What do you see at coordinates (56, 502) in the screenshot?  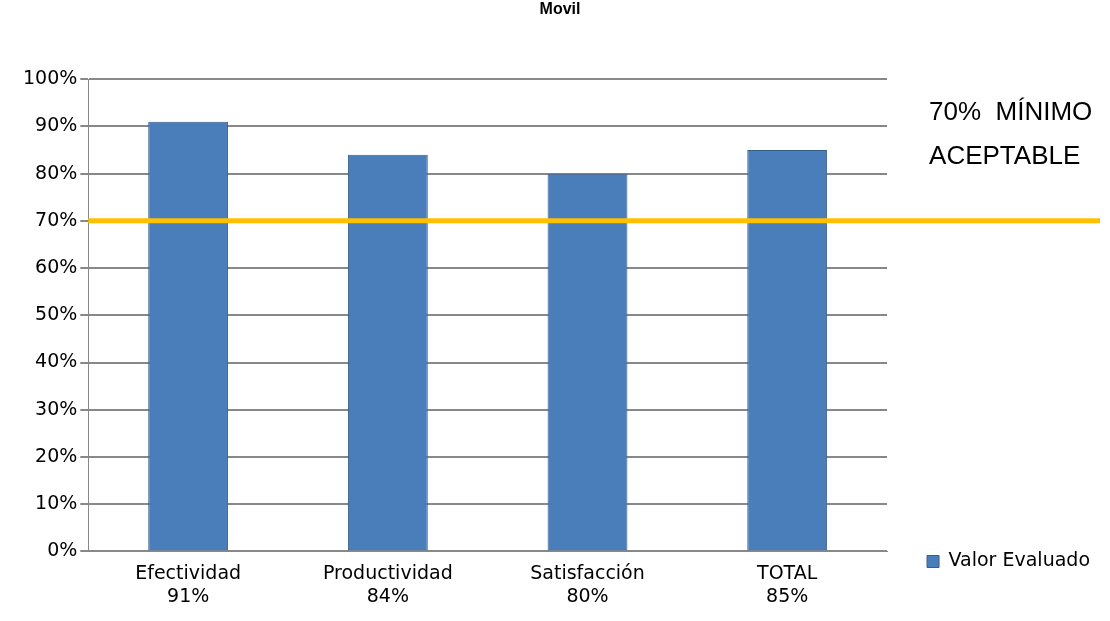 I see `y-tick-label: 10%` at bounding box center [56, 502].